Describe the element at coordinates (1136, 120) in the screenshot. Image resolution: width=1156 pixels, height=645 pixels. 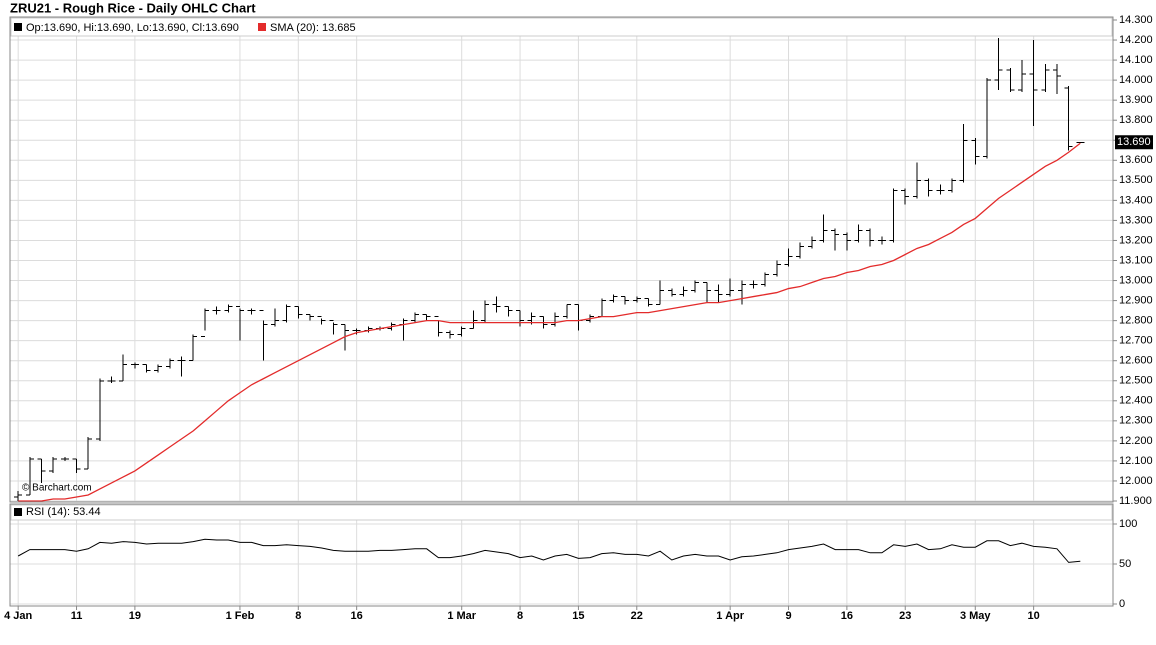
I see `y-tick-label: 13.800` at that location.